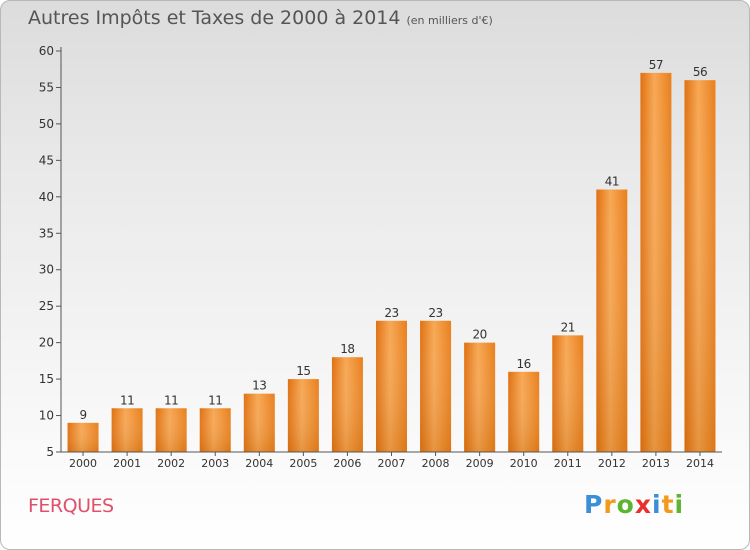  What do you see at coordinates (656, 65) in the screenshot?
I see `bar-value-label: 57` at bounding box center [656, 65].